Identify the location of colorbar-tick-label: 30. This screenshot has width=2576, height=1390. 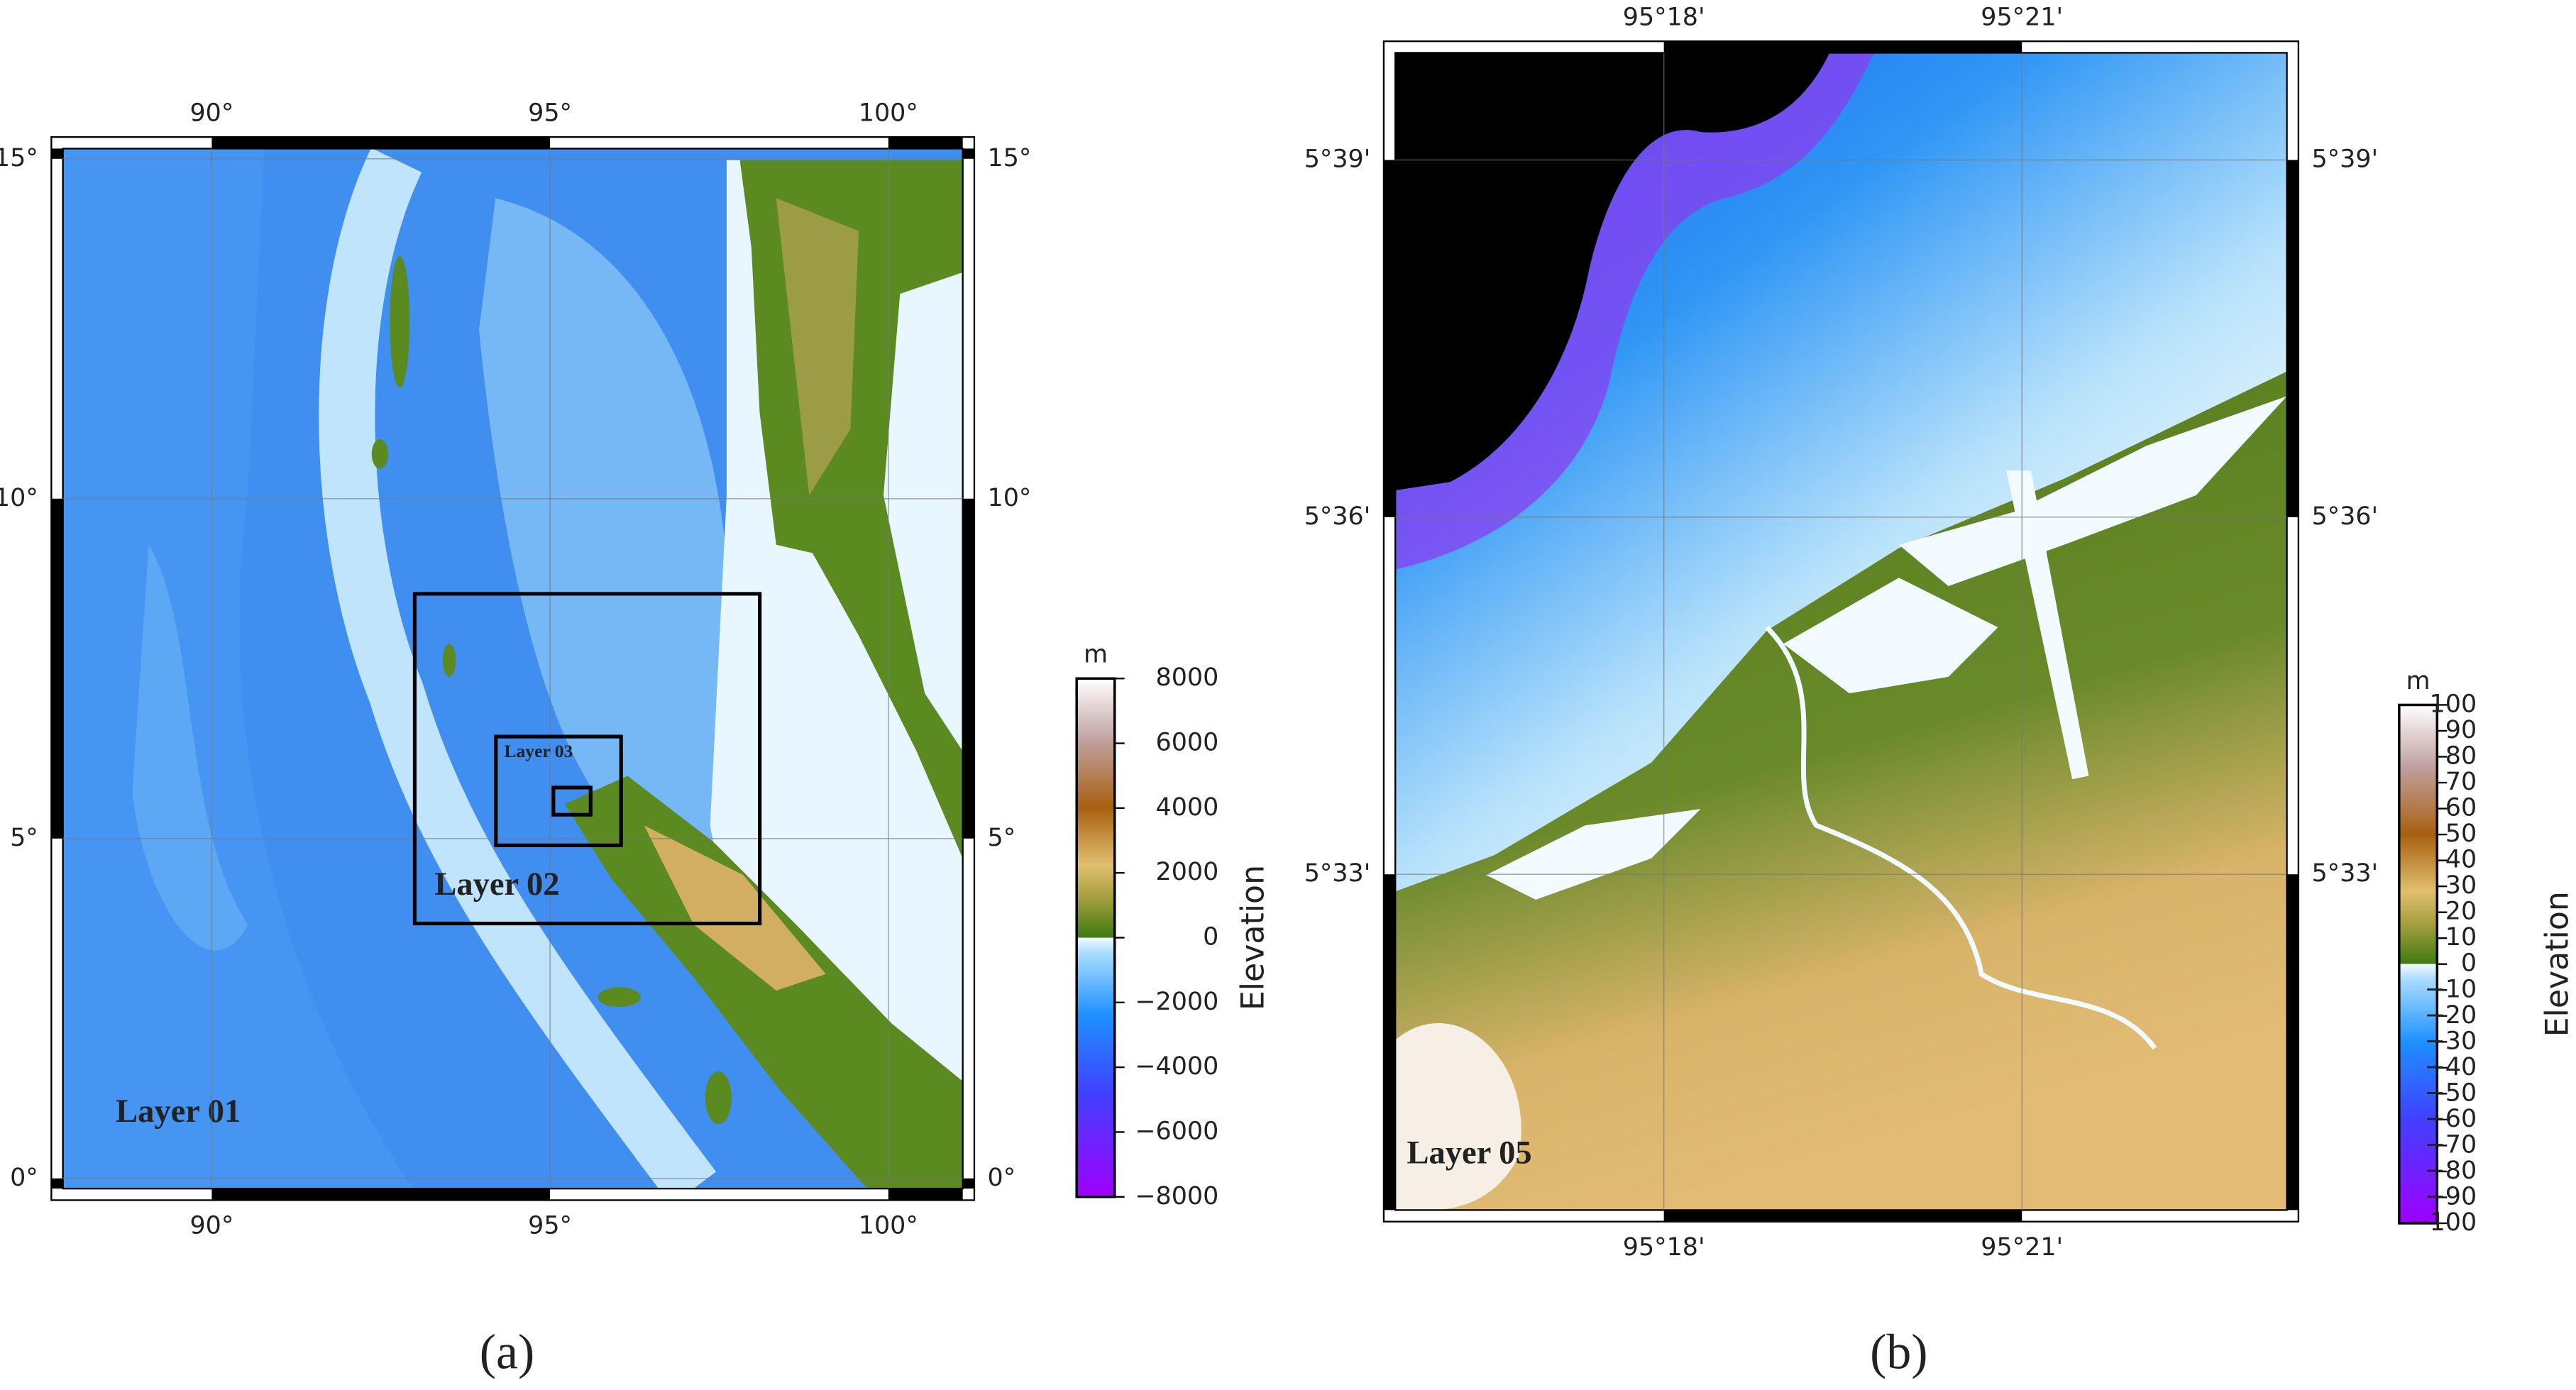
(2461, 885).